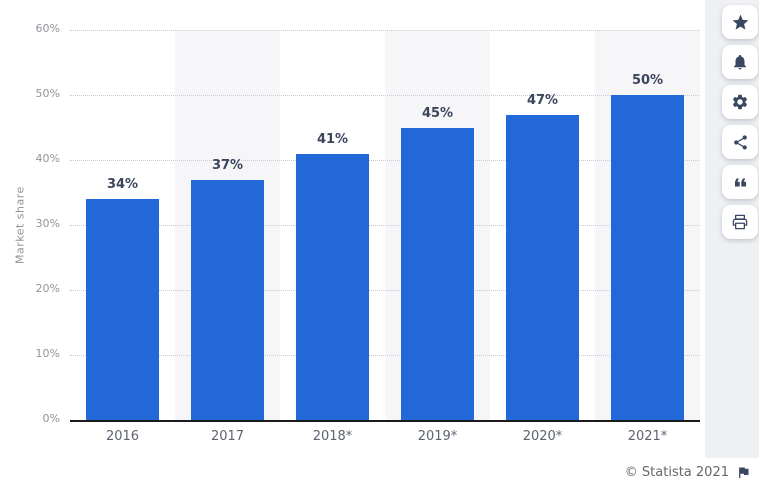 The height and width of the screenshot is (493, 759). Describe the element at coordinates (227, 165) in the screenshot. I see `bar-value-label: 37%` at that location.